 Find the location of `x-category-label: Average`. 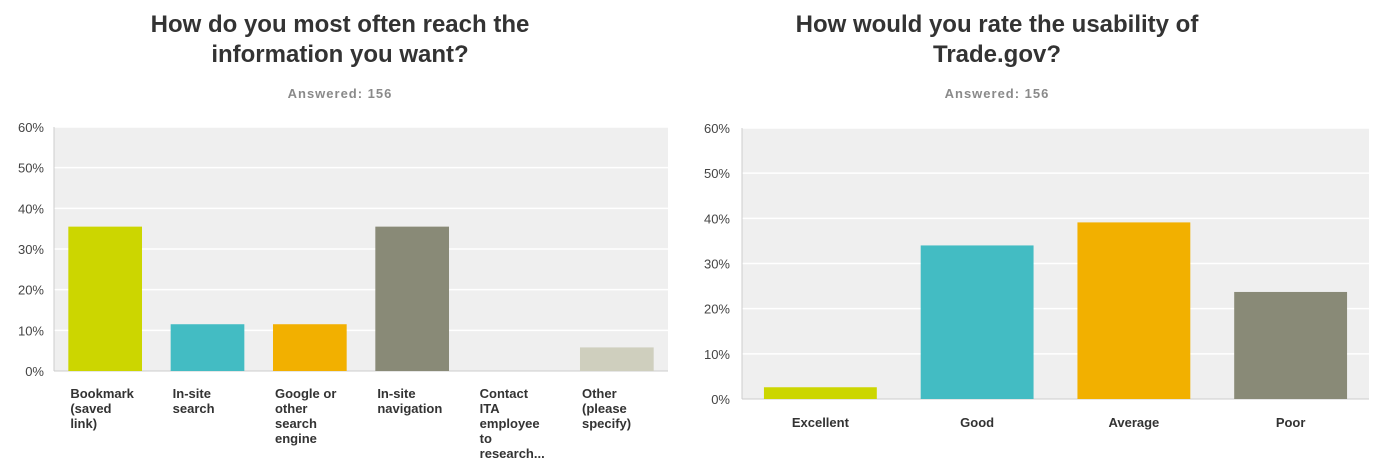

x-category-label: Average is located at coordinates (1133, 422).